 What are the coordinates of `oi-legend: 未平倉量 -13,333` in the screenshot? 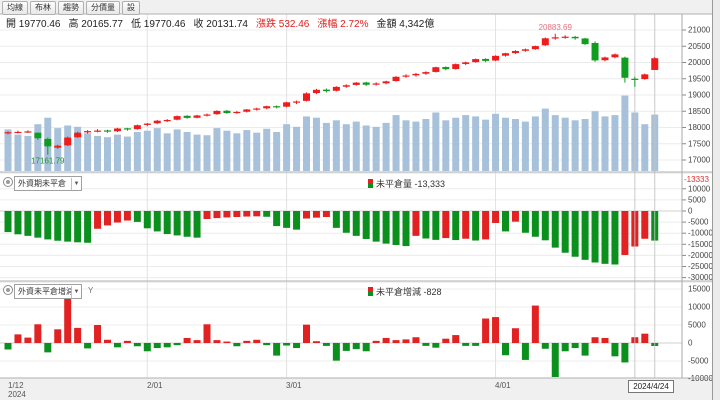 It's located at (406, 183).